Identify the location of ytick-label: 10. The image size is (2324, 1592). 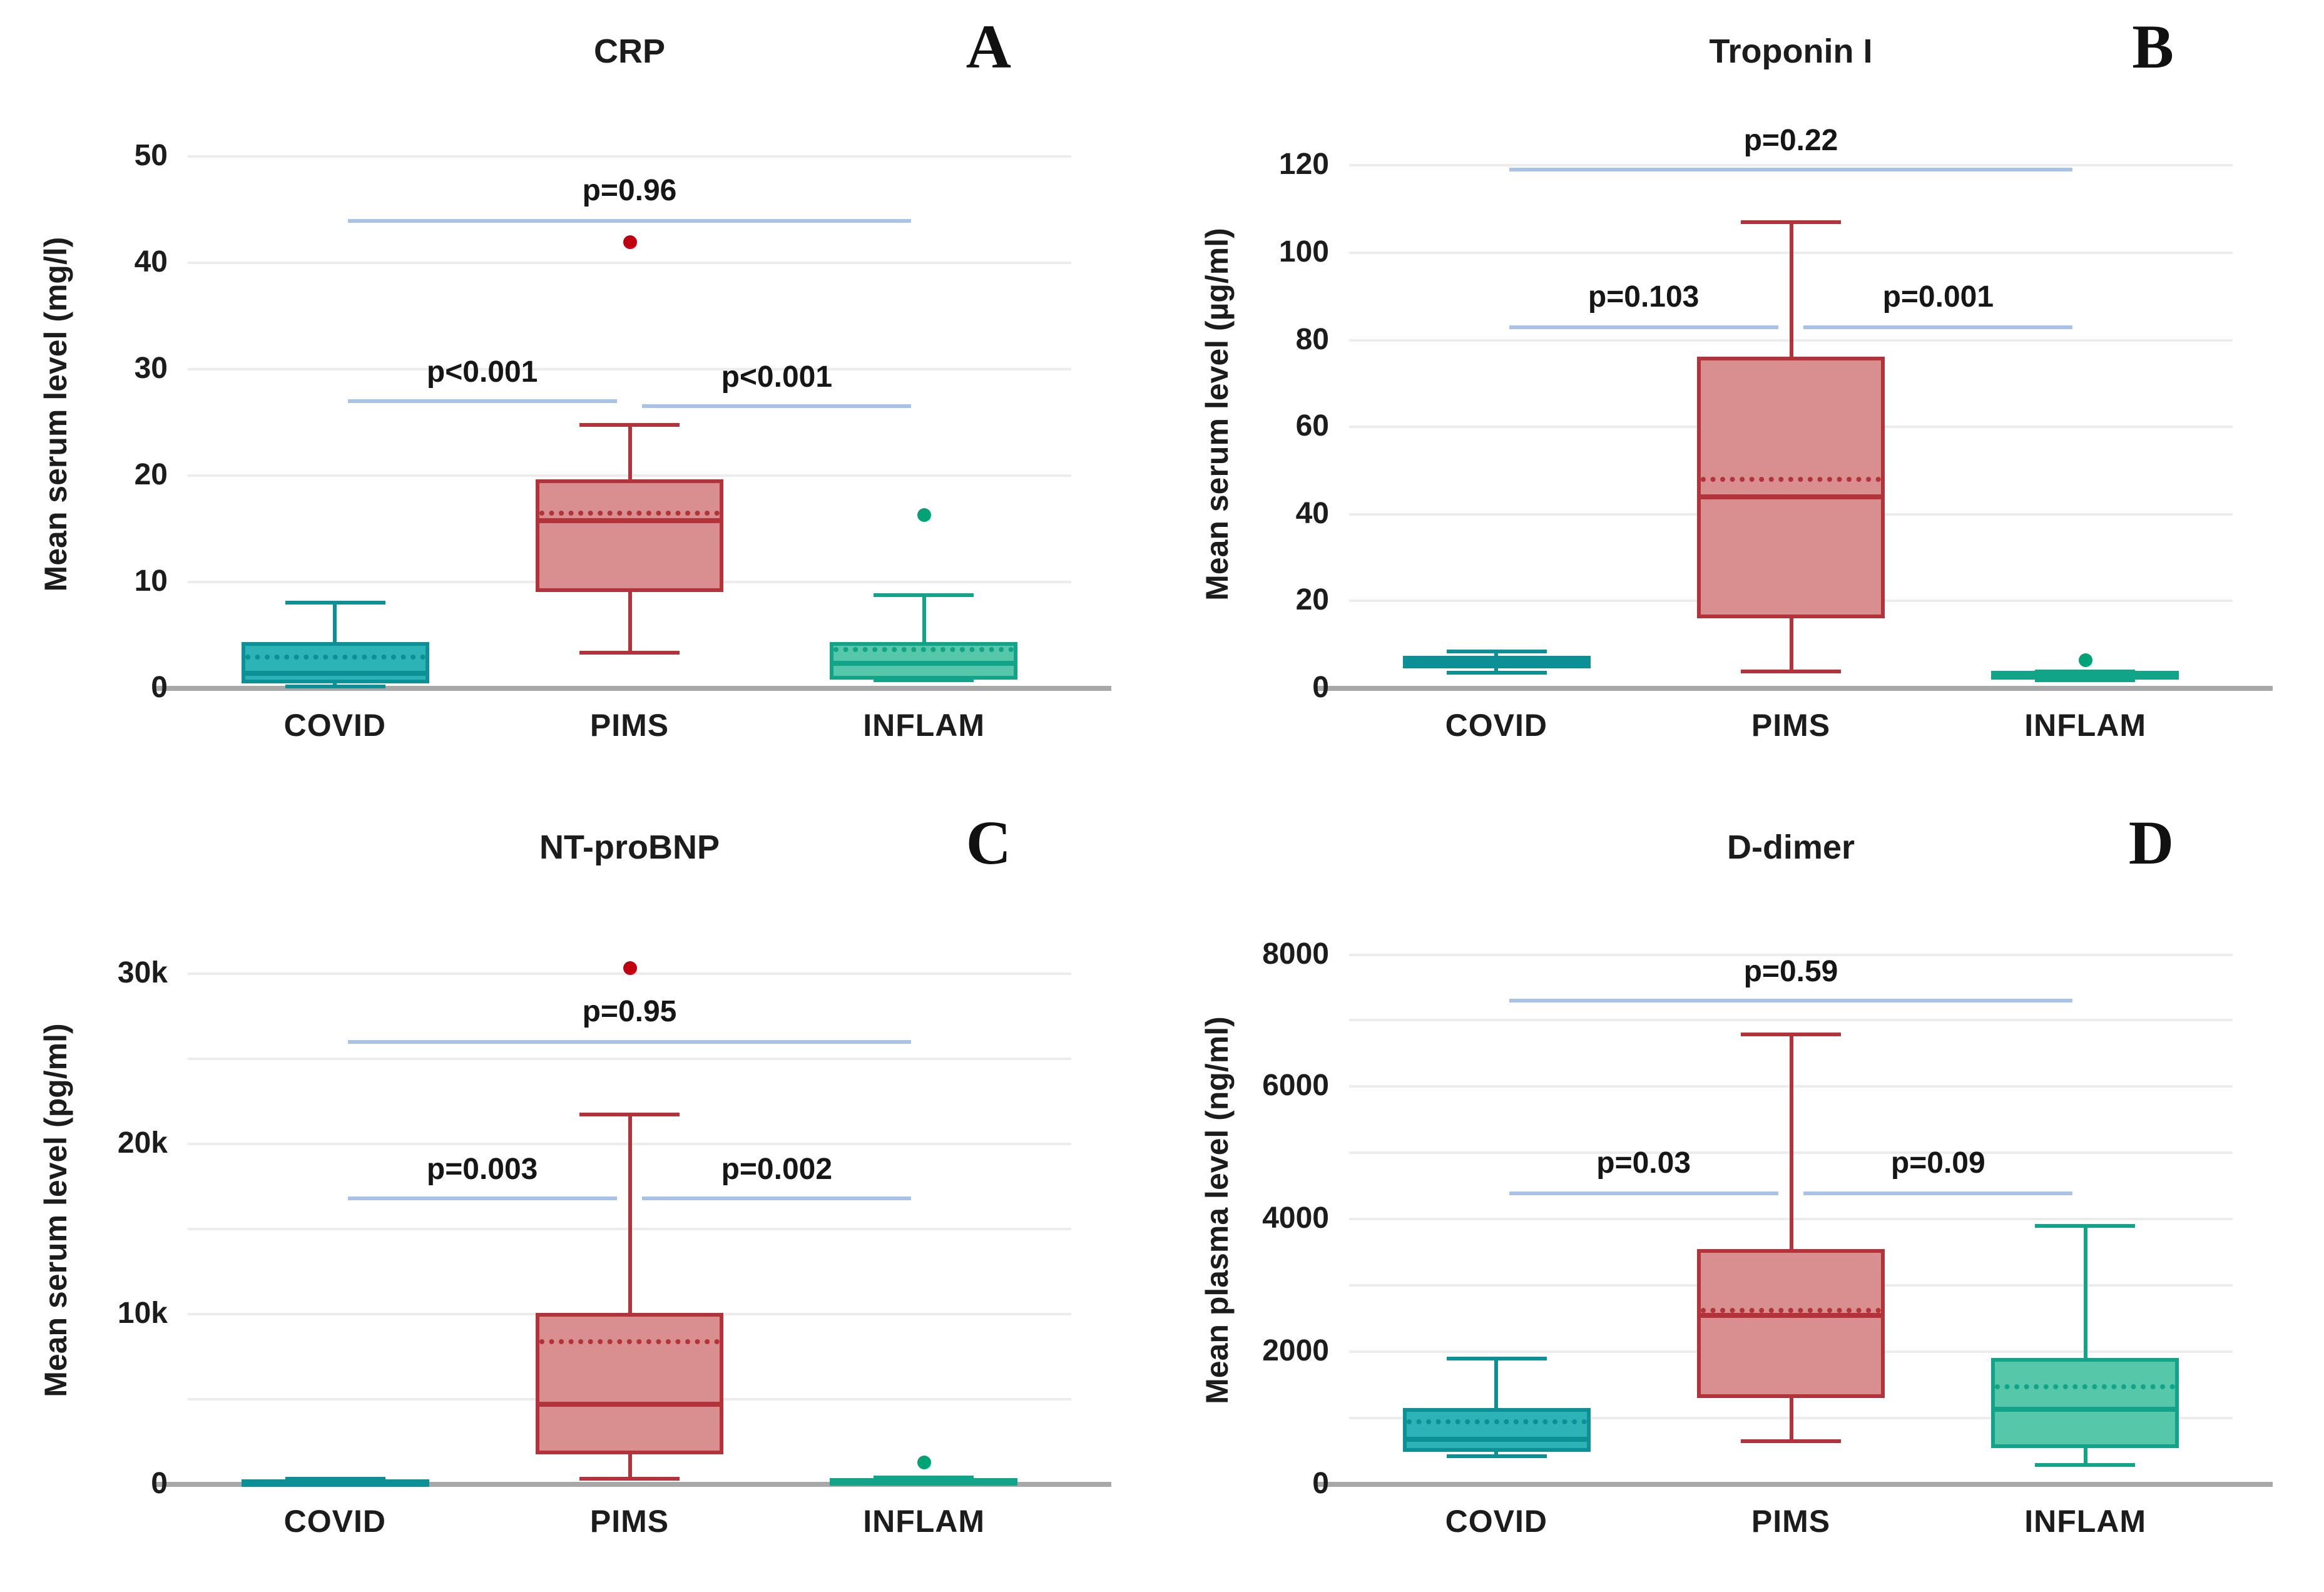
(151, 581).